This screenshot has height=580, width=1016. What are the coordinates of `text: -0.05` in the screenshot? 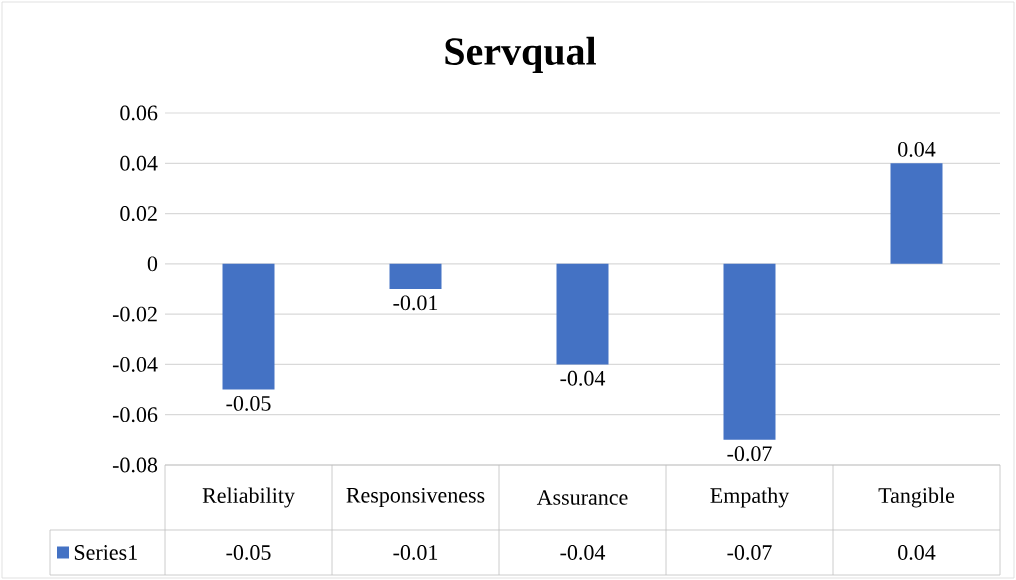 It's located at (248, 403).